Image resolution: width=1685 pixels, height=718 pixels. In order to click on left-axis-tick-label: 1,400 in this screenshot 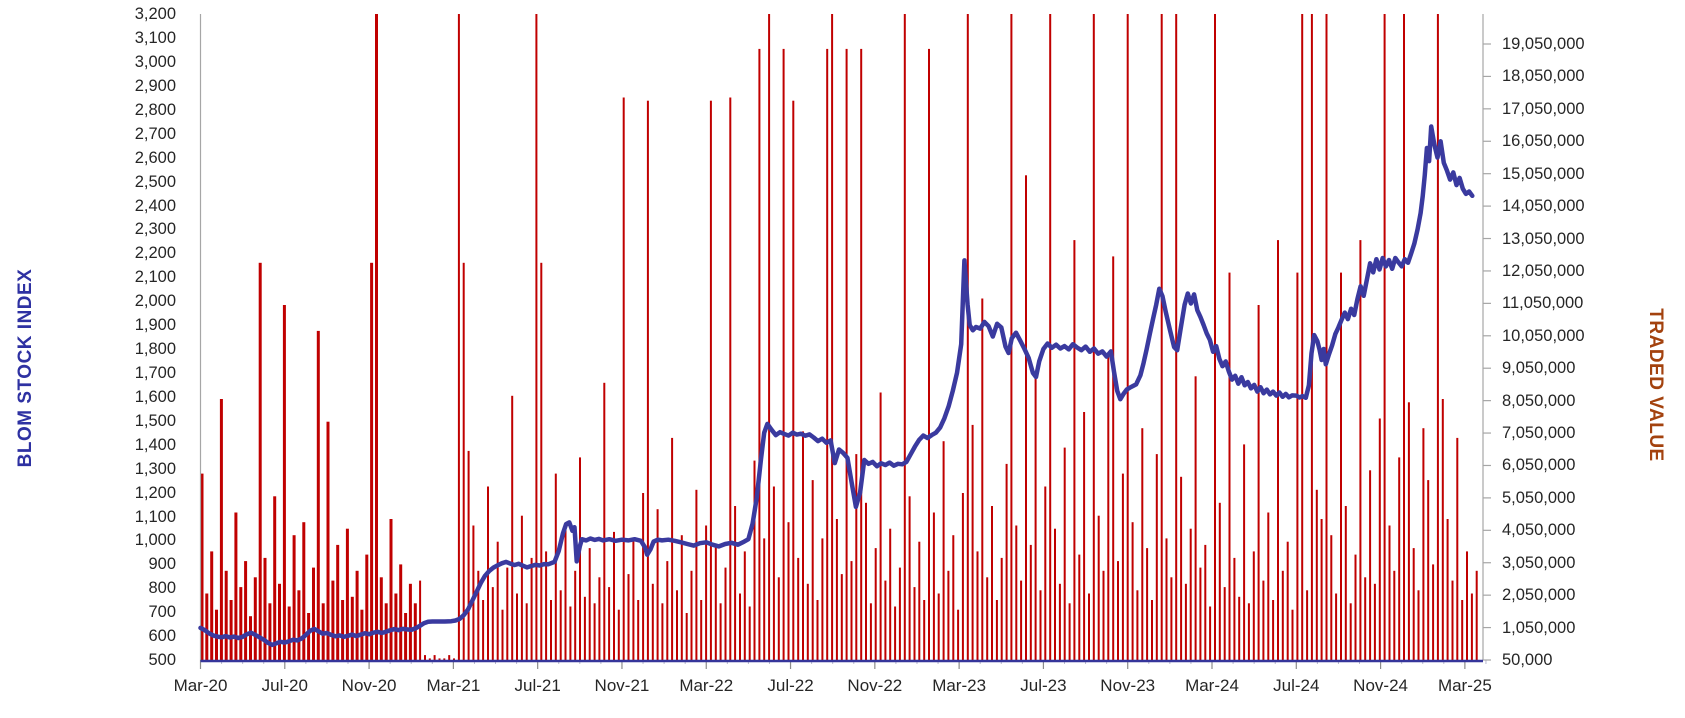, I will do `click(155, 444)`.